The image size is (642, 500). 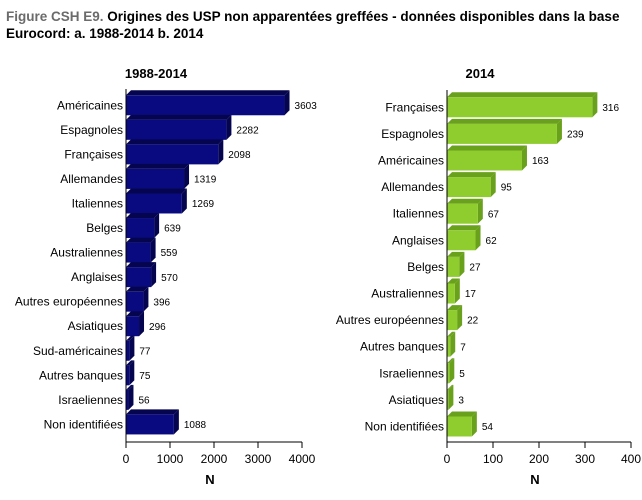 What do you see at coordinates (55, 16) in the screenshot?
I see `figure-title-prefix: Figure CSH E9.` at bounding box center [55, 16].